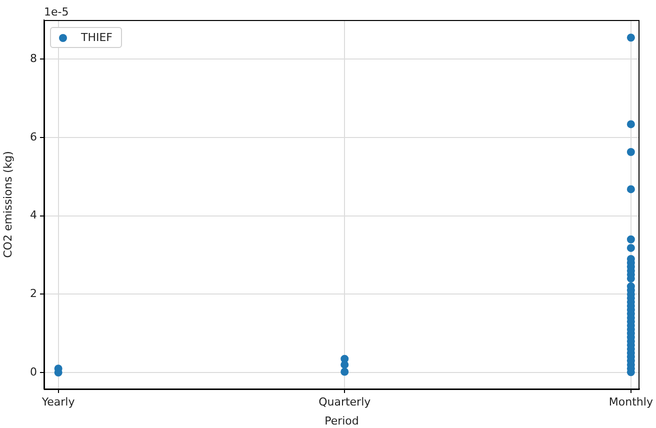  I want to click on y-tick-label: 6, so click(33, 137).